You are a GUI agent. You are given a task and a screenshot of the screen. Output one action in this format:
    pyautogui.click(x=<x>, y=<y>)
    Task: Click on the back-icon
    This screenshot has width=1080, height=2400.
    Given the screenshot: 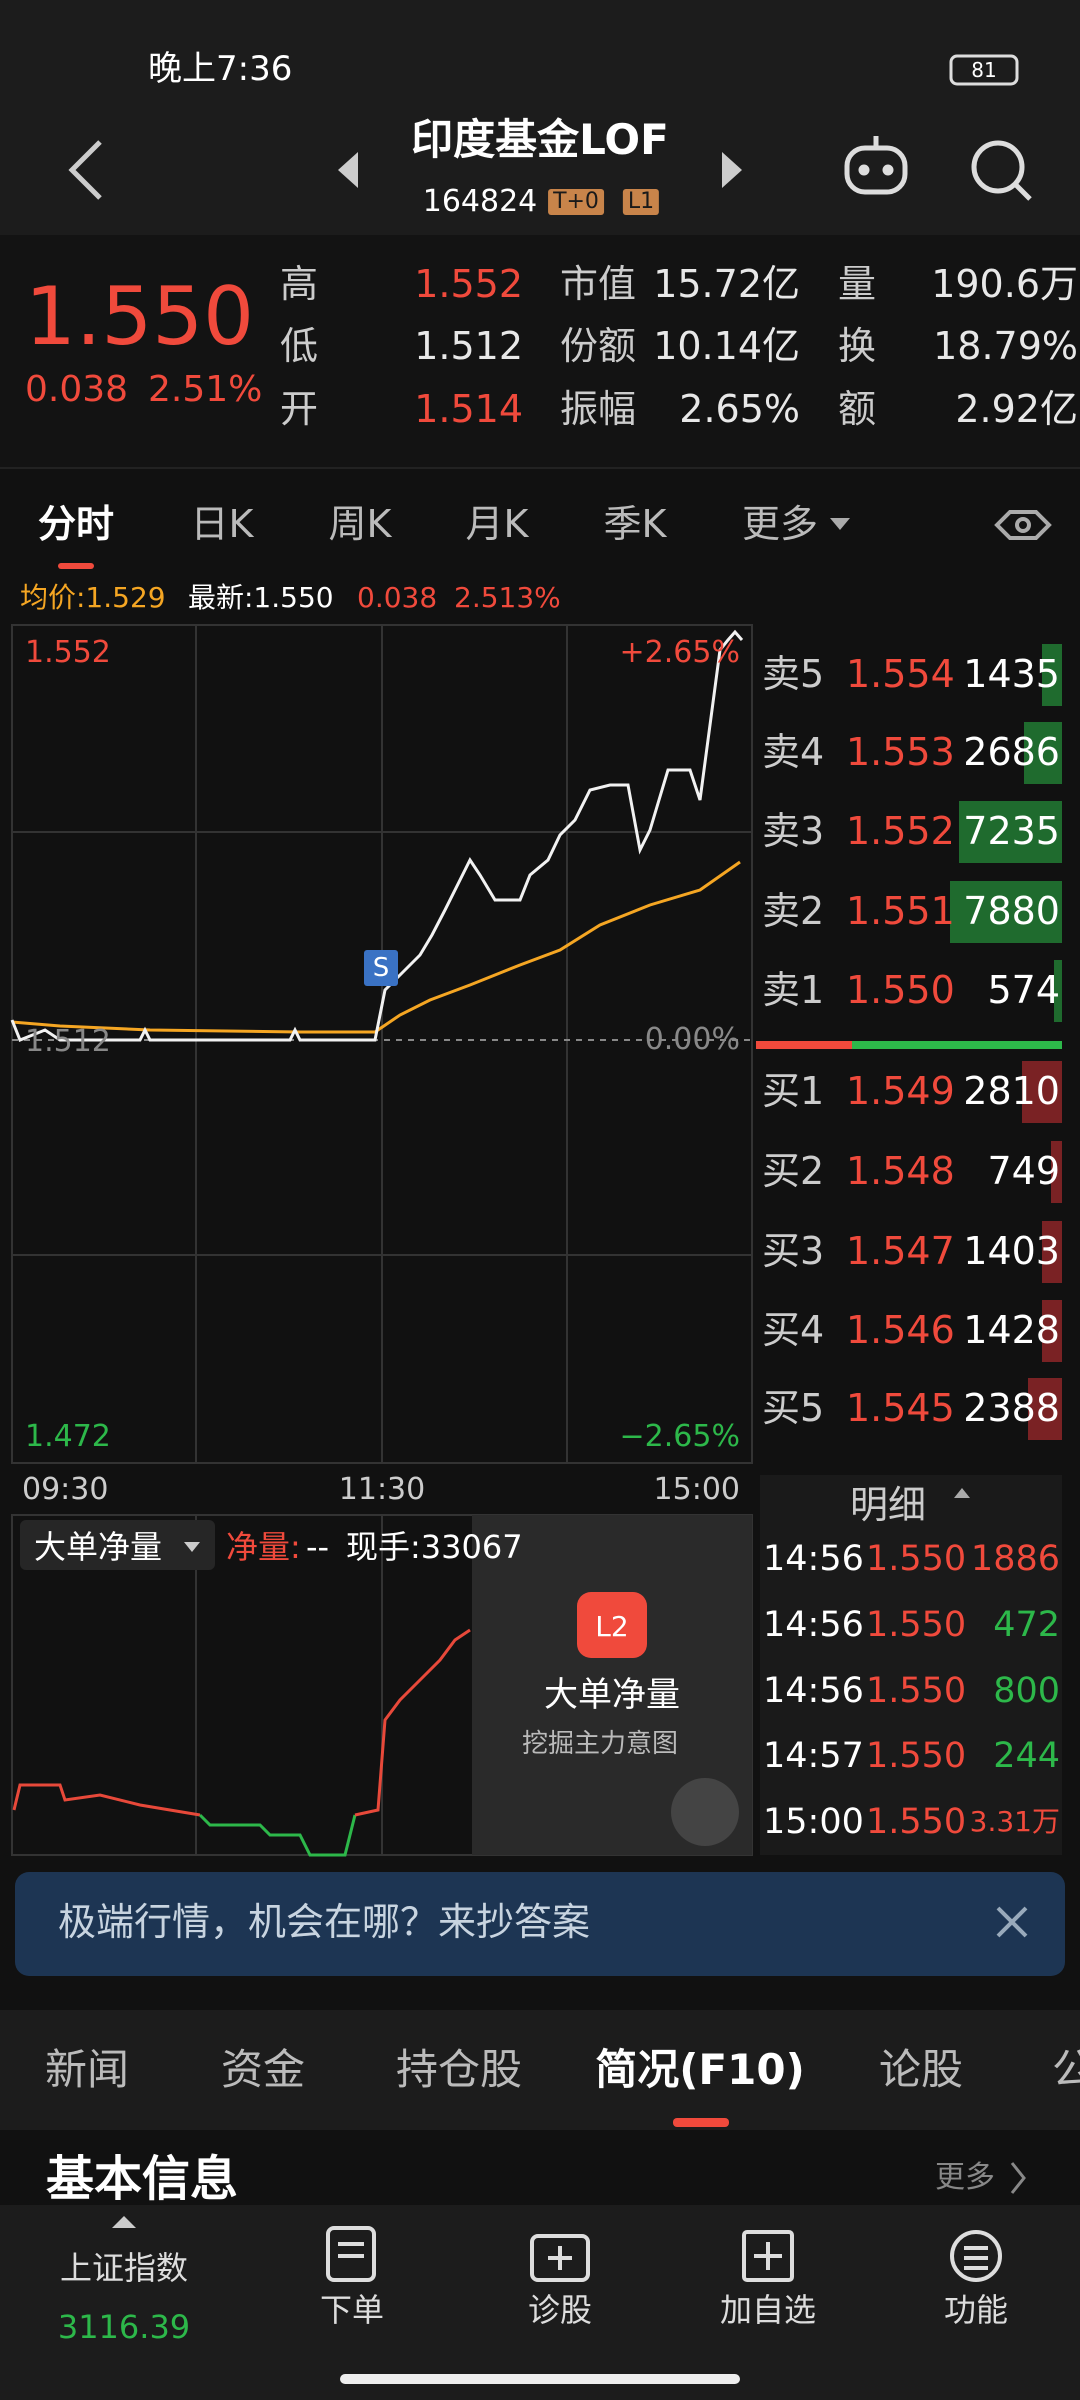 What is the action you would take?
    pyautogui.click(x=85, y=170)
    